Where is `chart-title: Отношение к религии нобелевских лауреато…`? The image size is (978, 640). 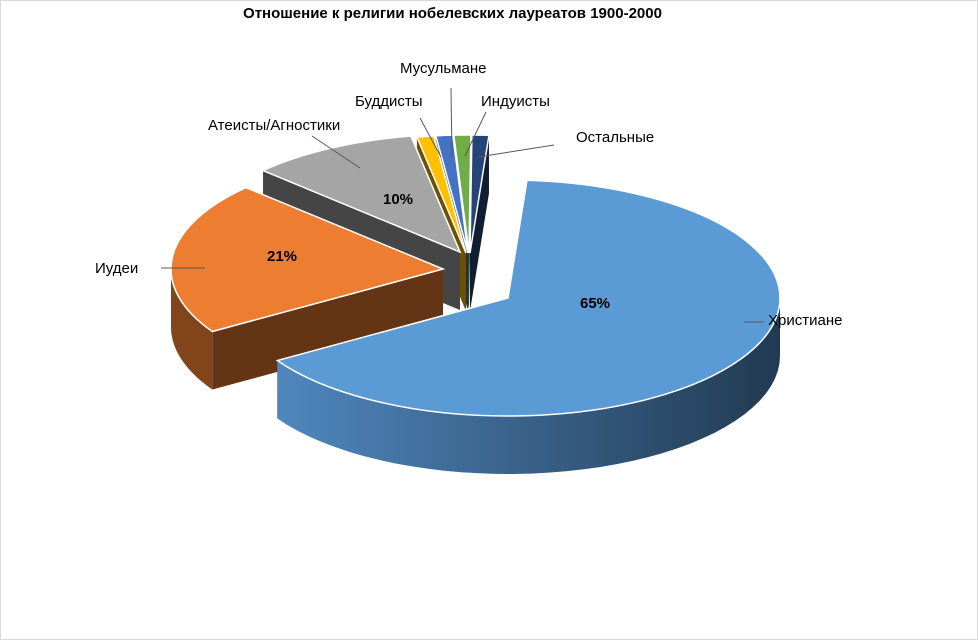
chart-title: Отношение к религии нобелевских лауреато… is located at coordinates (452, 13).